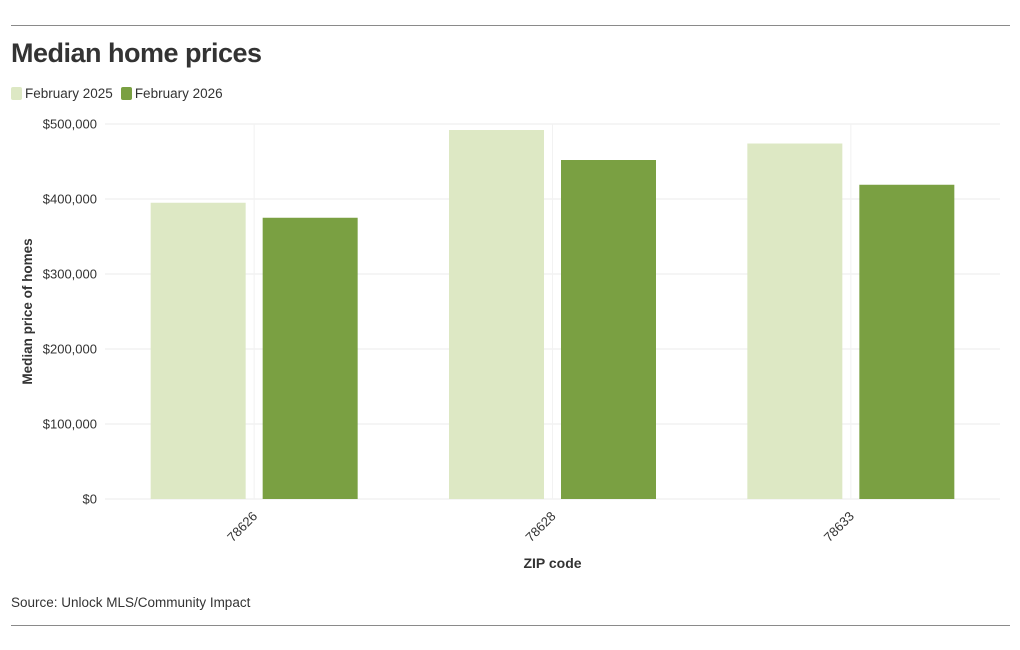  Describe the element at coordinates (178, 93) in the screenshot. I see `legend-label-february-2026: February 2026` at that location.